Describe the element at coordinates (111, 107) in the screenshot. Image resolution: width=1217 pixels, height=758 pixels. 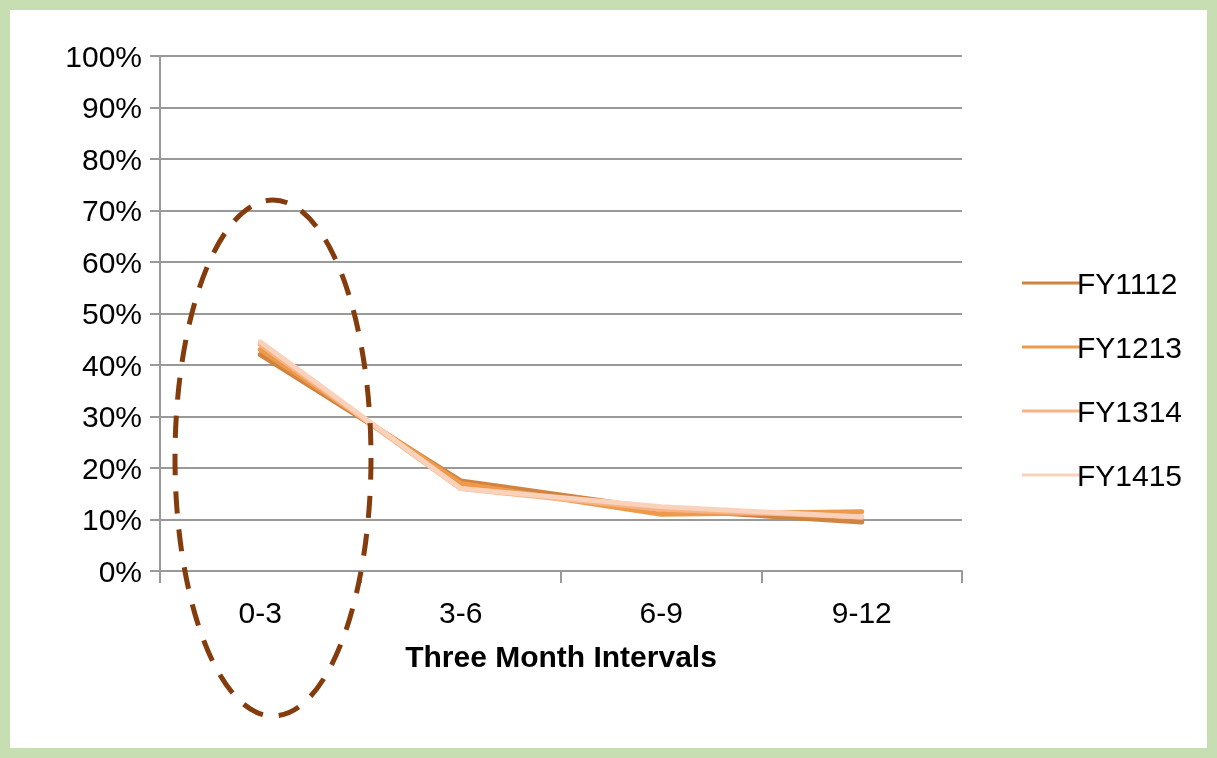
I see `y-tick-label: 90%` at that location.